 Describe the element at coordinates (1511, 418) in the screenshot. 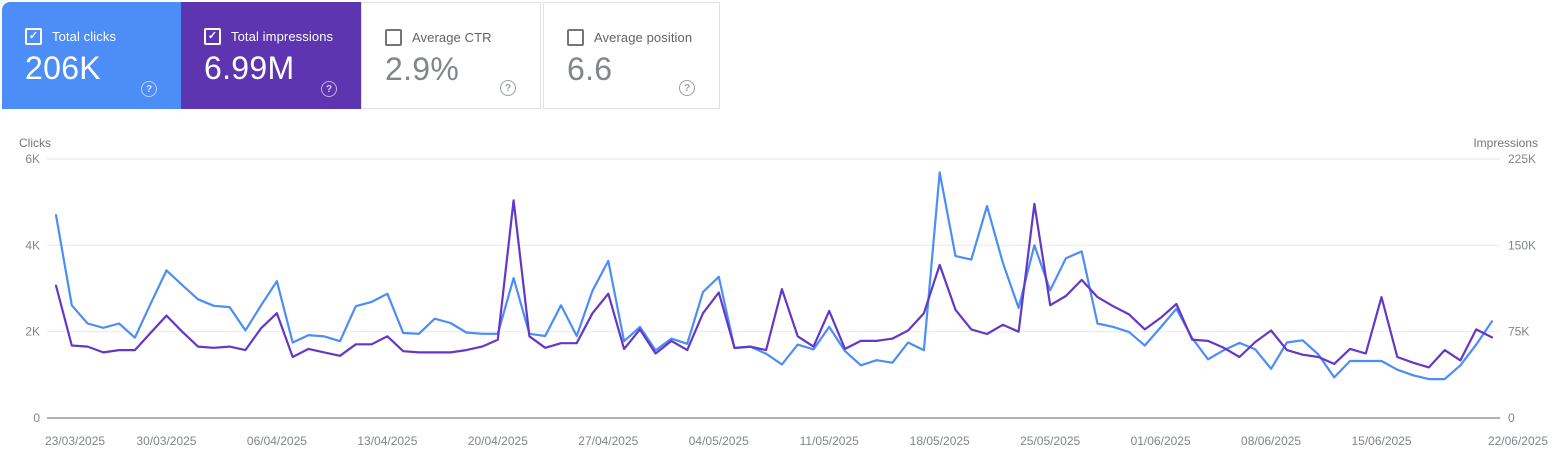

I see `right-y-tick-label: 0` at that location.